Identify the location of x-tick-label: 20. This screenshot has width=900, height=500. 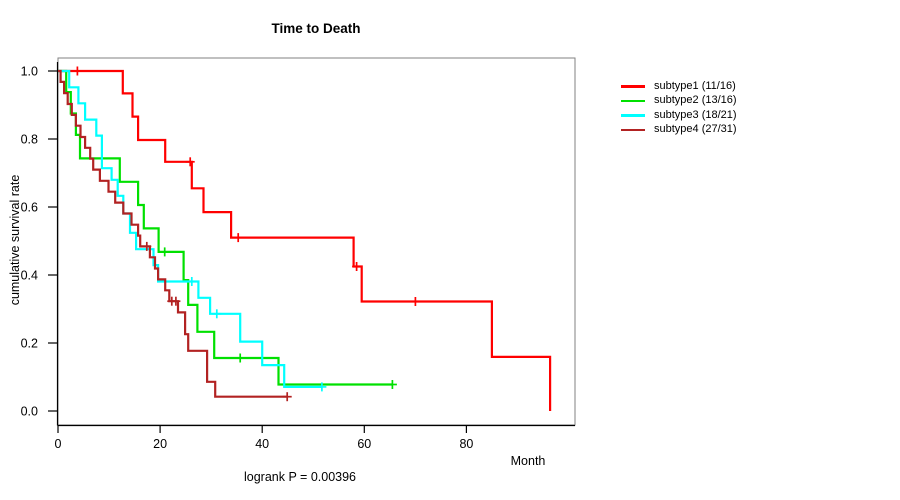
(160, 444).